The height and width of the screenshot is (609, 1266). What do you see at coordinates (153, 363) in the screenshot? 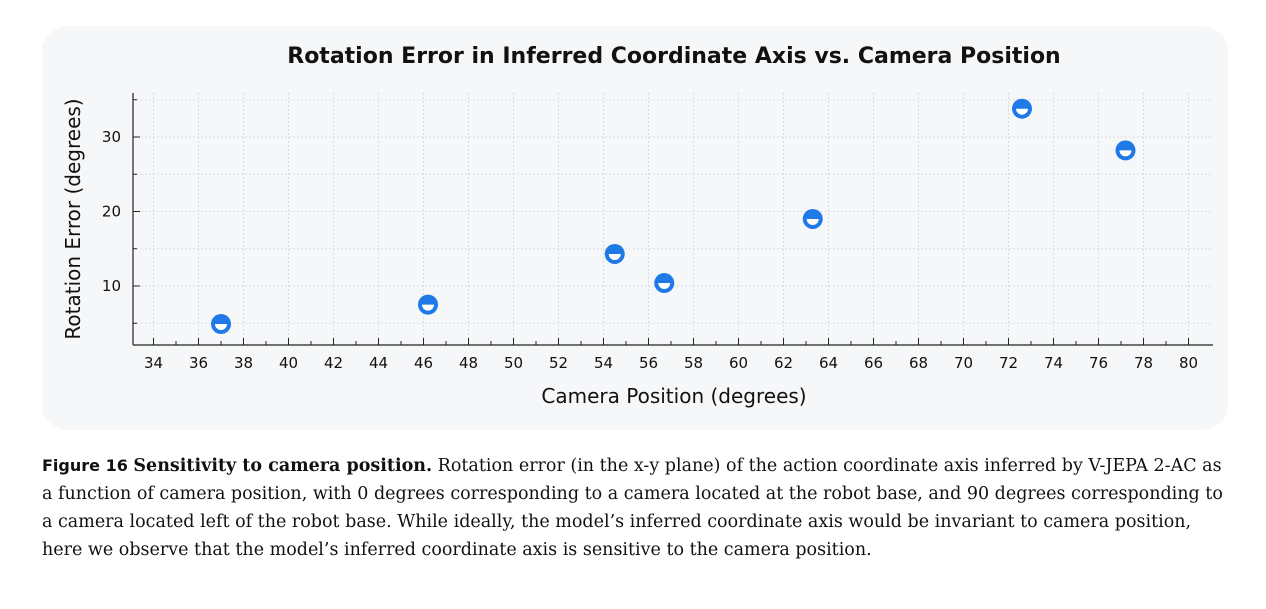
I see `x-tick-label: 34` at bounding box center [153, 363].